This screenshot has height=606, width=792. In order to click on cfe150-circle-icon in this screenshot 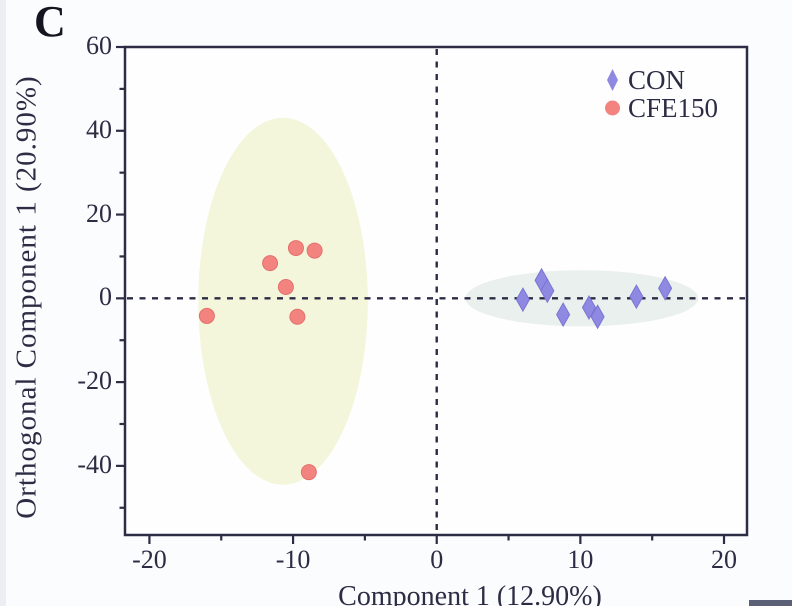, I will do `click(612, 108)`.